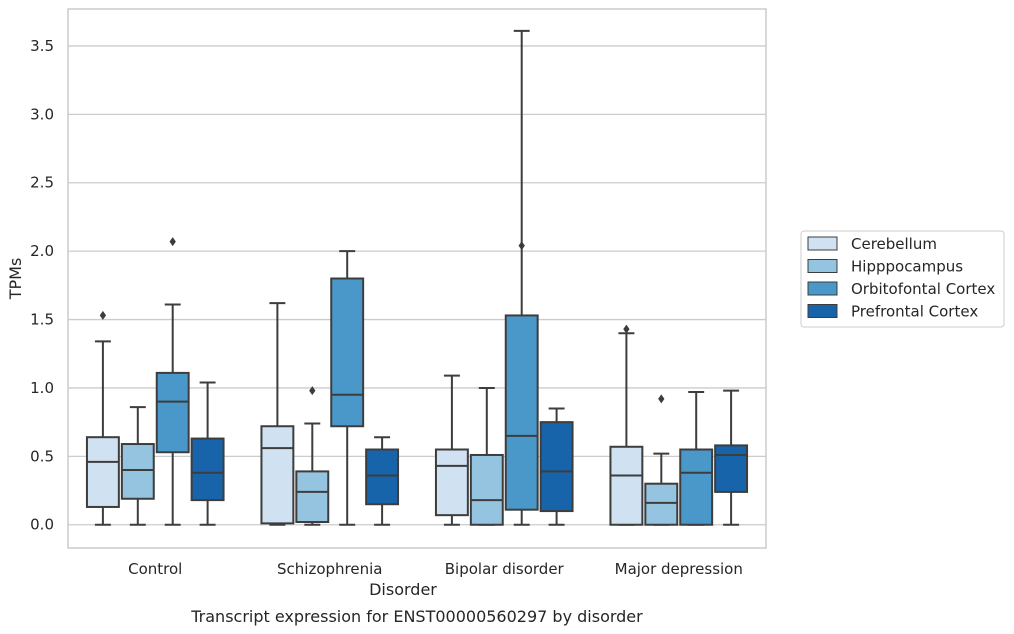 The image size is (1014, 634). What do you see at coordinates (42, 285) in the screenshot?
I see `y-tick-labels: 0.0 0.5 1.0 1.5 2.0 2.5 3.0 3.5` at bounding box center [42, 285].